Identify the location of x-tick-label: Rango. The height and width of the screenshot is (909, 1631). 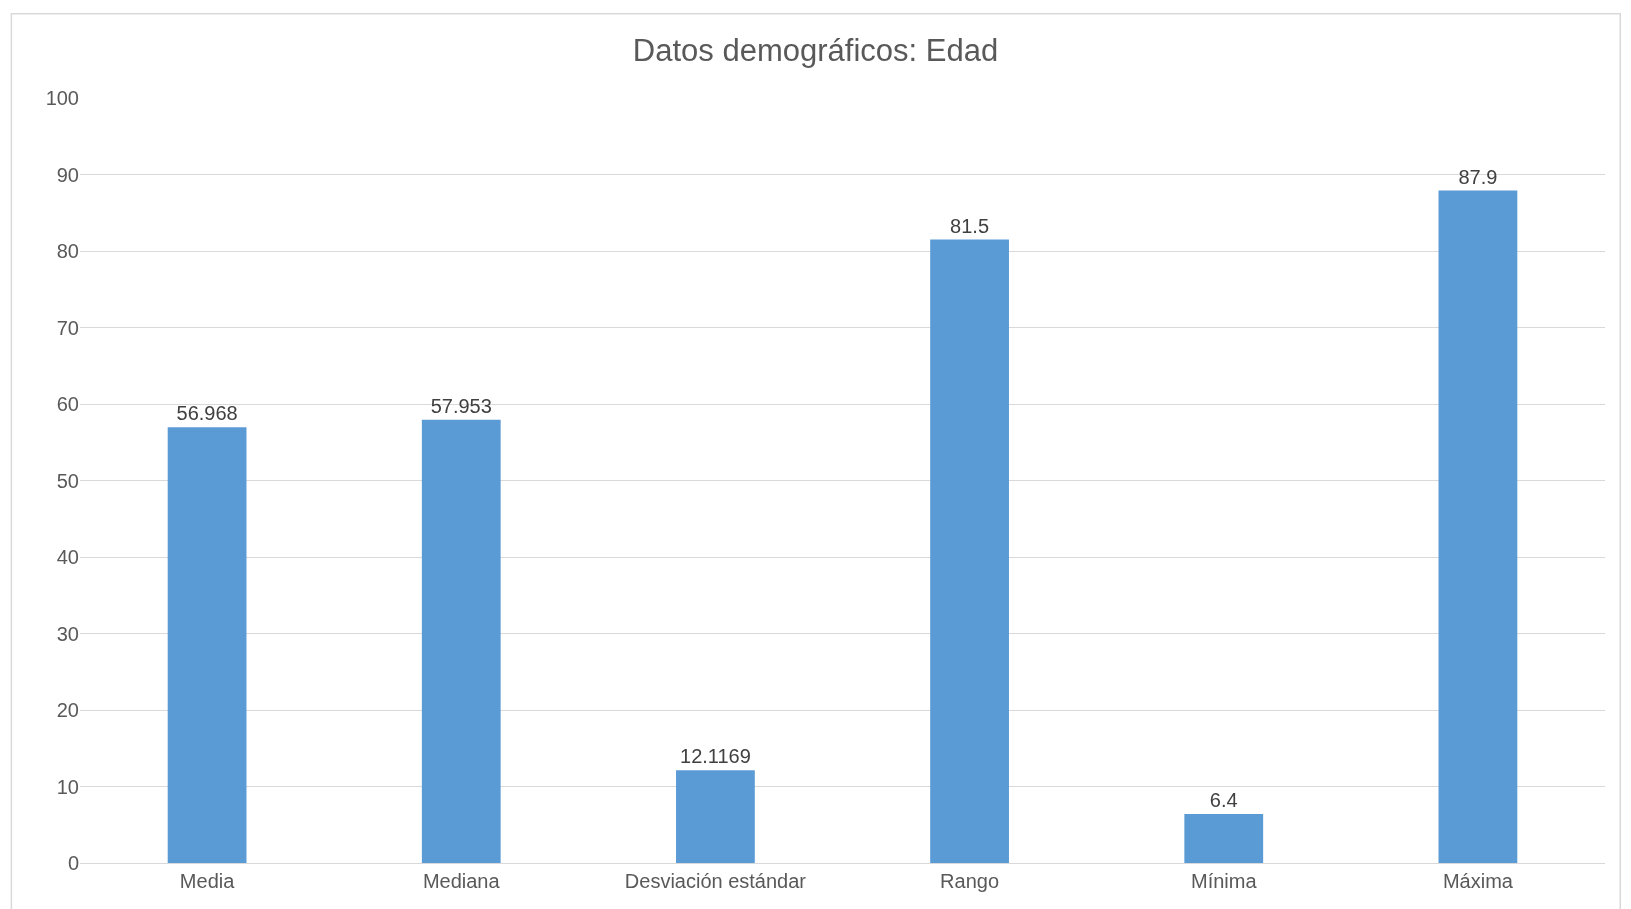
(970, 881).